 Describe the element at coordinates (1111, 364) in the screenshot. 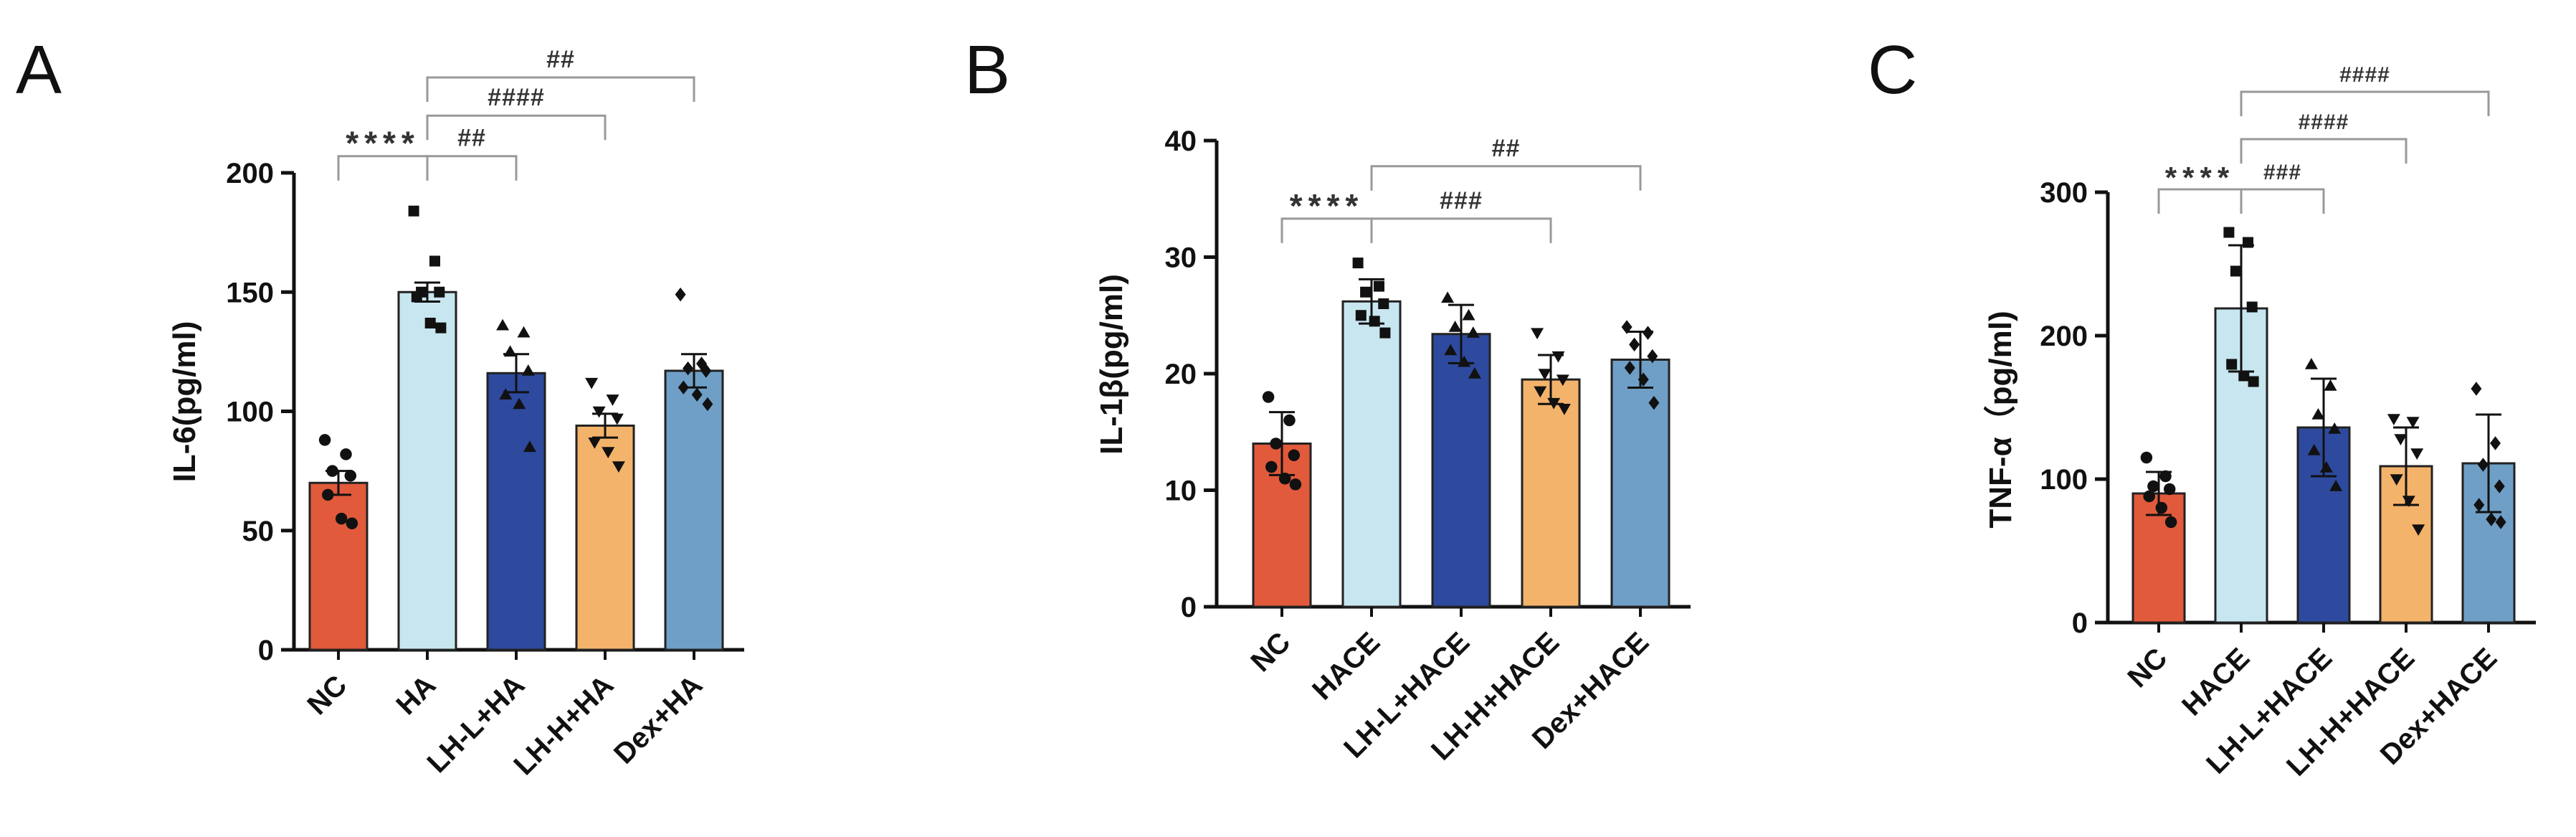

I see `y-axis-title-b: IL-1β(pg/ml)` at that location.